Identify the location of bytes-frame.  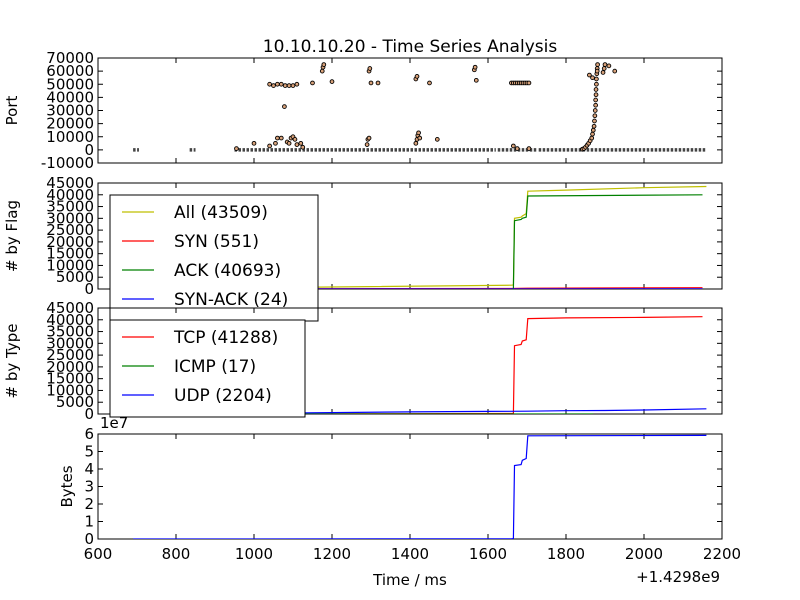
(410, 486).